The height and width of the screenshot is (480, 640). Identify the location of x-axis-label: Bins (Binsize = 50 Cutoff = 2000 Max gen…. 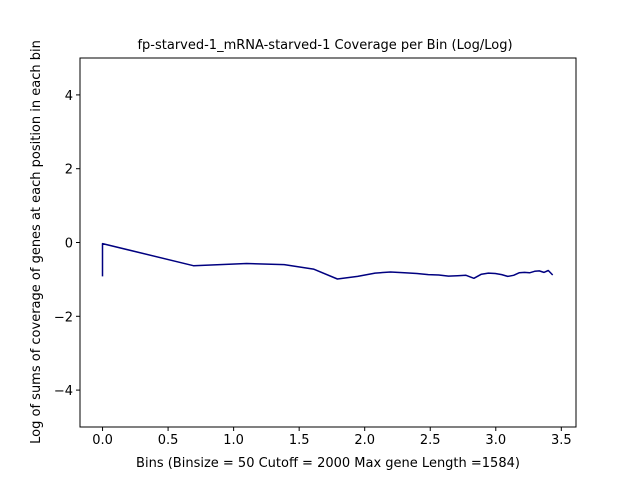
(328, 463).